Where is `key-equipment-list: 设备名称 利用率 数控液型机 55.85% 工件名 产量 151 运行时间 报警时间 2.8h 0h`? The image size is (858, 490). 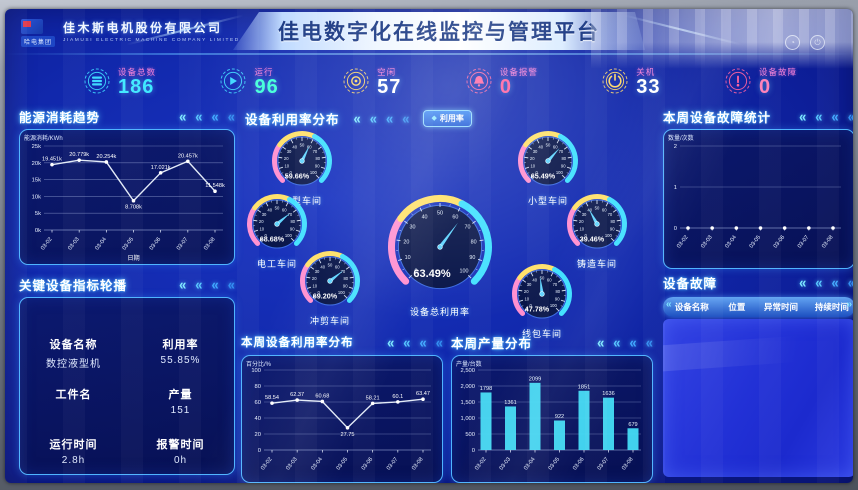 key-equipment-list: 设备名称 利用率 数控液型机 55.85% 工件名 产量 151 运行时间 报警时间 2.8h 0h is located at coordinates (127, 386).